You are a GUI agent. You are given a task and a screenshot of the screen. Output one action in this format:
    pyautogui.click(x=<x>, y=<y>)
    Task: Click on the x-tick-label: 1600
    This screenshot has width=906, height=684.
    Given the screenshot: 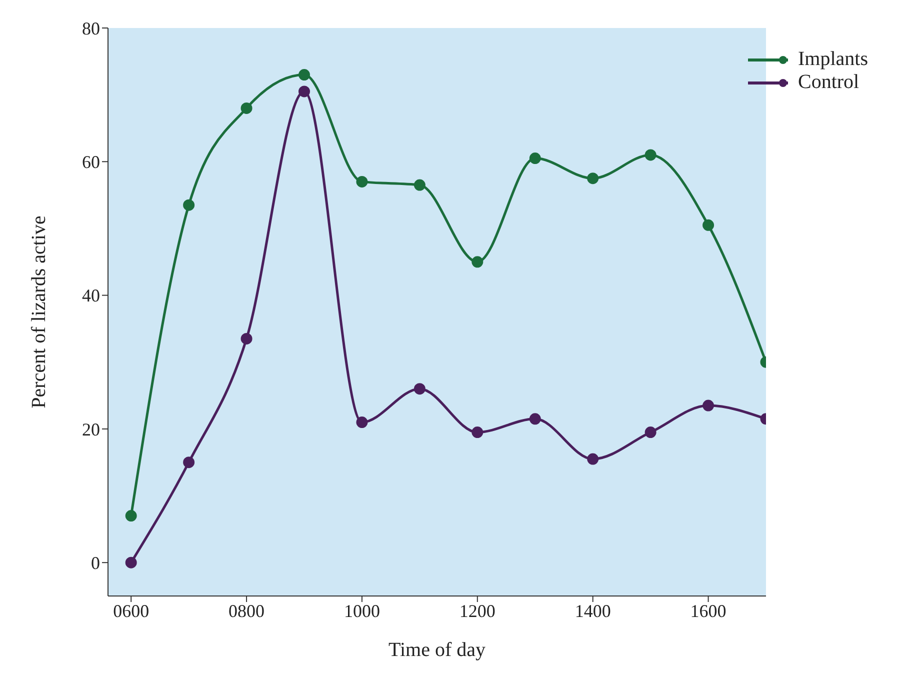 What is the action you would take?
    pyautogui.click(x=708, y=610)
    